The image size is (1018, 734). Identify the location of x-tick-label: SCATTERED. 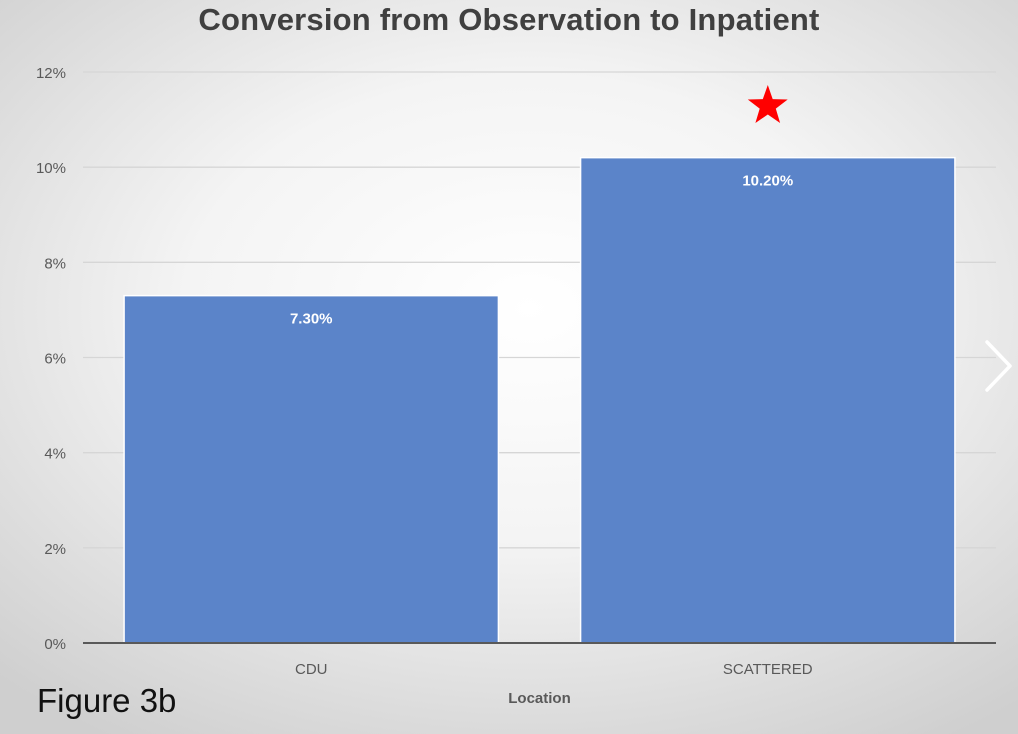
(768, 669).